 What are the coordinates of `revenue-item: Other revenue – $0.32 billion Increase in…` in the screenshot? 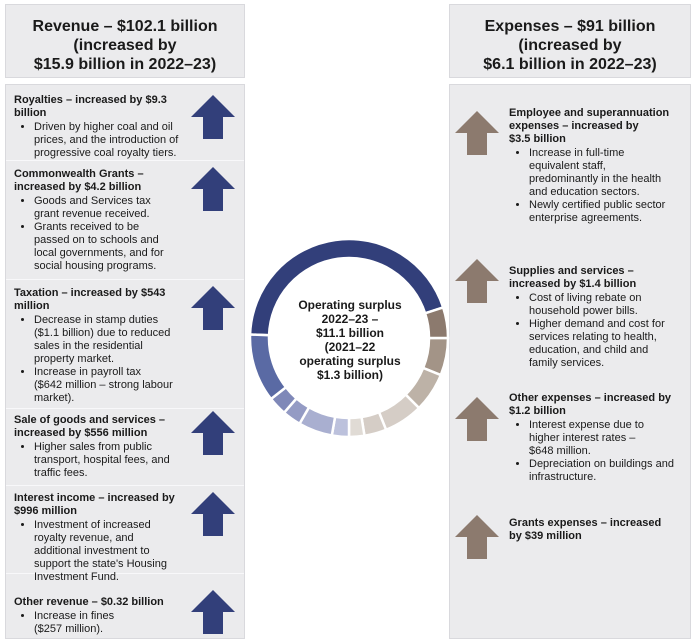 It's located at (104, 616).